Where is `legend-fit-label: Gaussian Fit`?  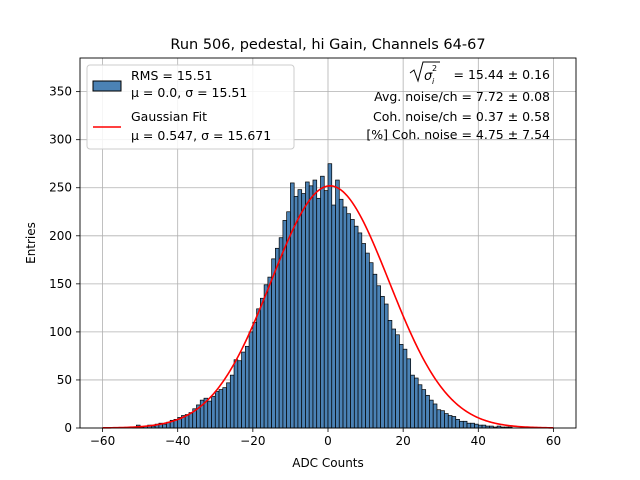
legend-fit-label: Gaussian Fit is located at coordinates (169, 116).